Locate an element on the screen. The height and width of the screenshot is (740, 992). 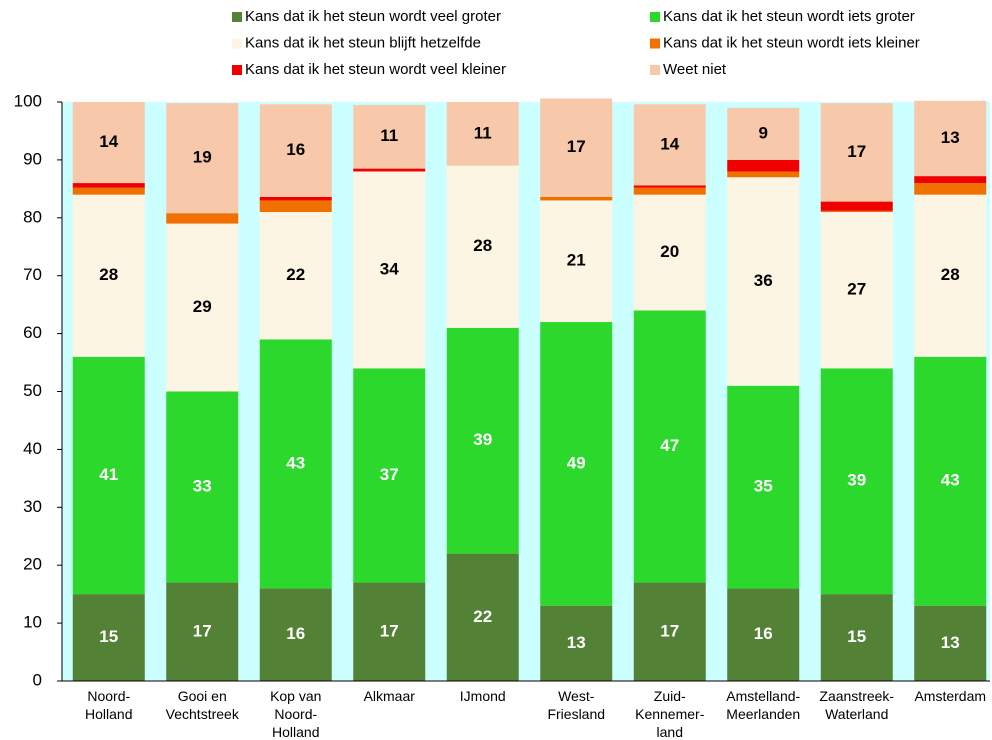
x-tick-label: Amsterdam is located at coordinates (950, 696).